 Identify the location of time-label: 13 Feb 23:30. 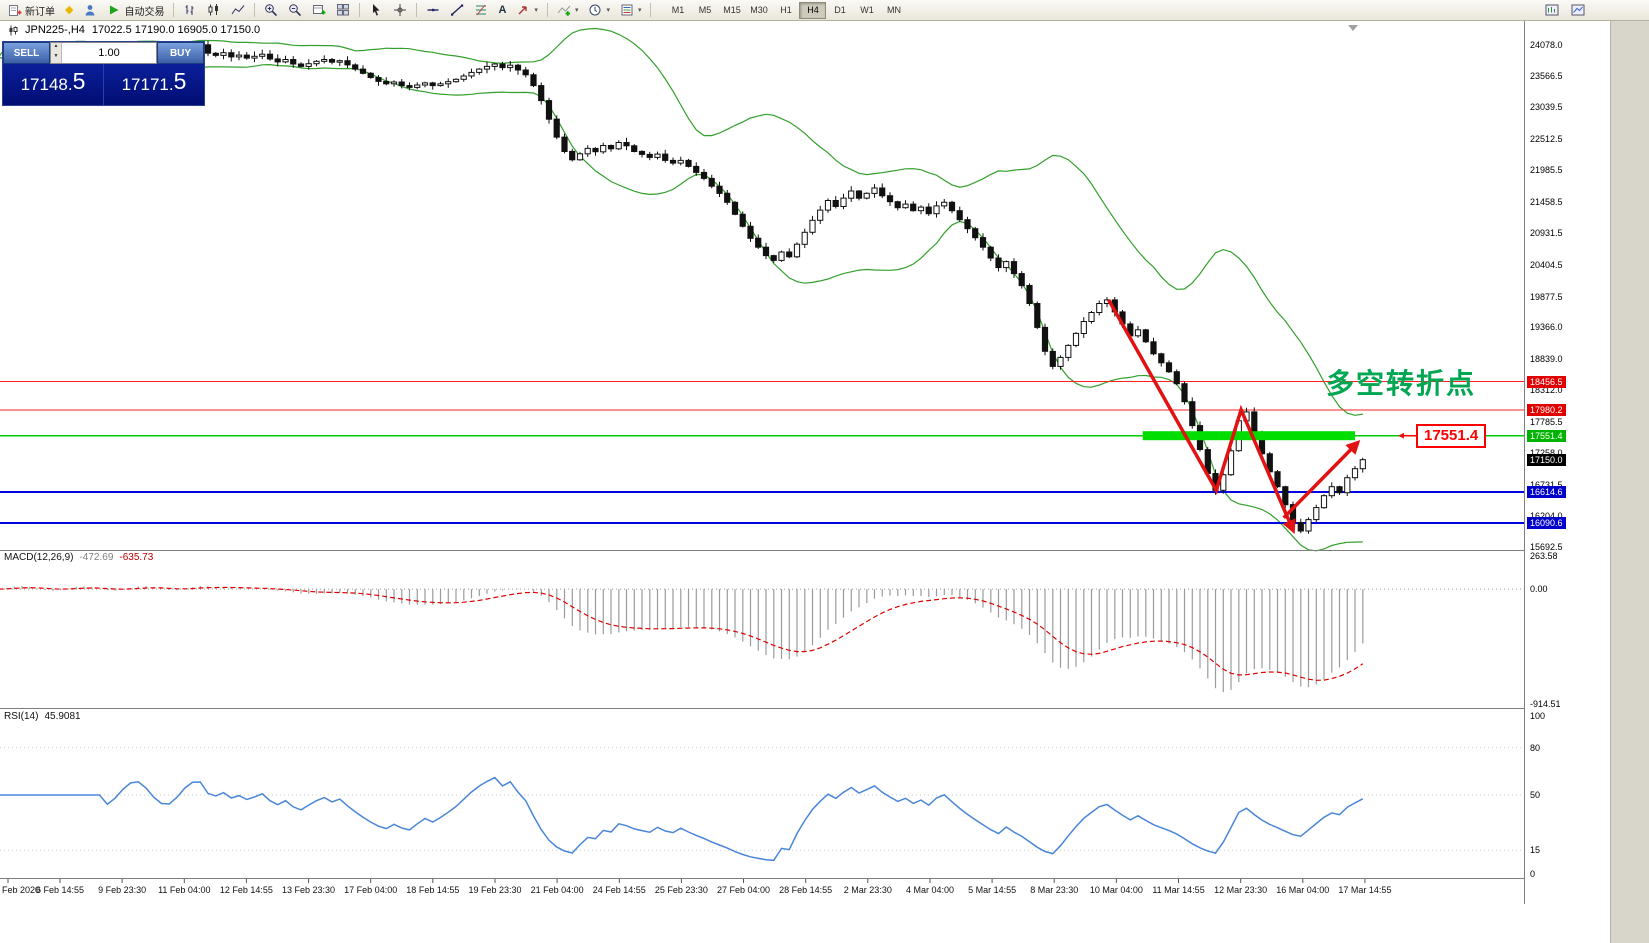
(309, 890).